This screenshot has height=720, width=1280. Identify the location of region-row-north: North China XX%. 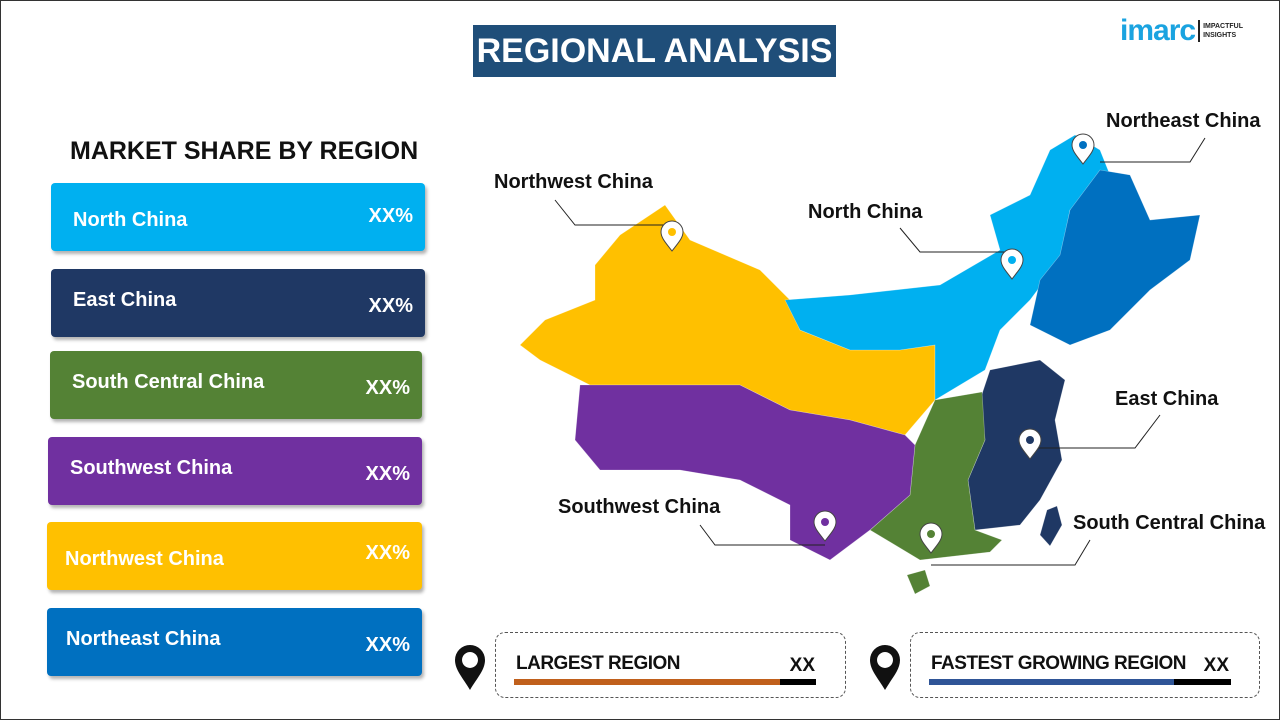
(238, 217).